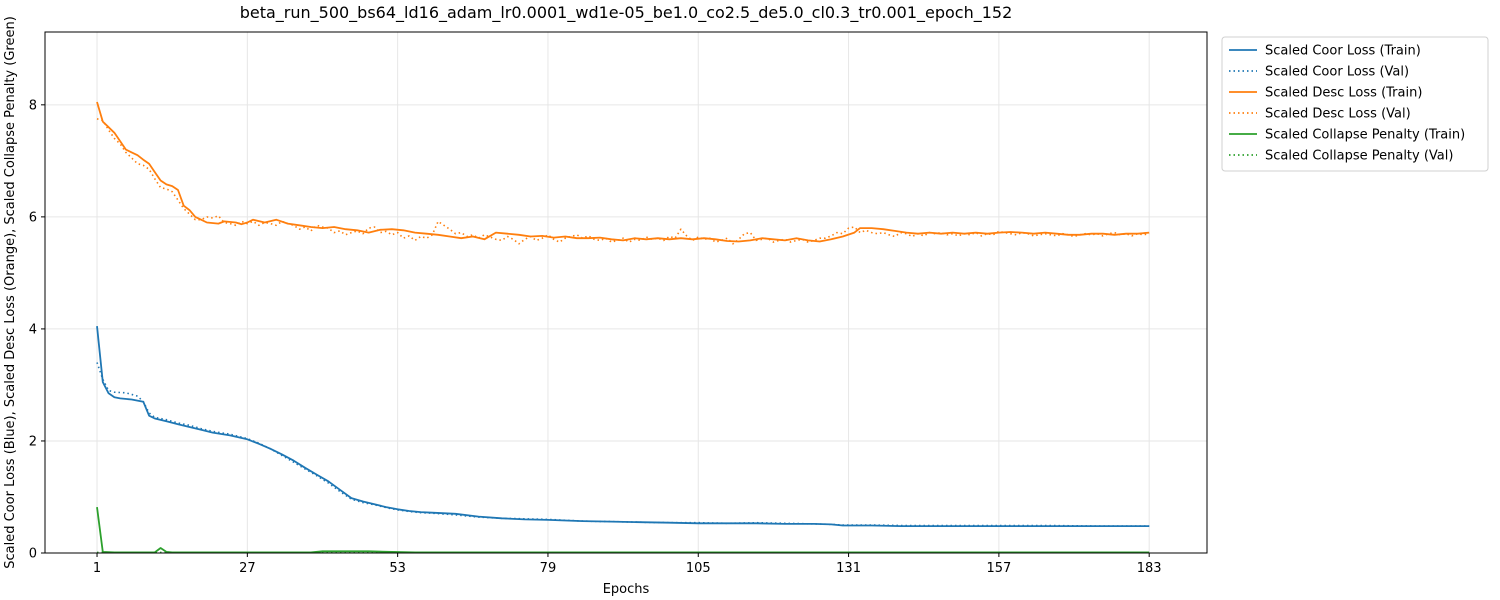 This screenshot has height=600, width=1500. Describe the element at coordinates (247, 568) in the screenshot. I see `x-tick-label: 27` at that location.